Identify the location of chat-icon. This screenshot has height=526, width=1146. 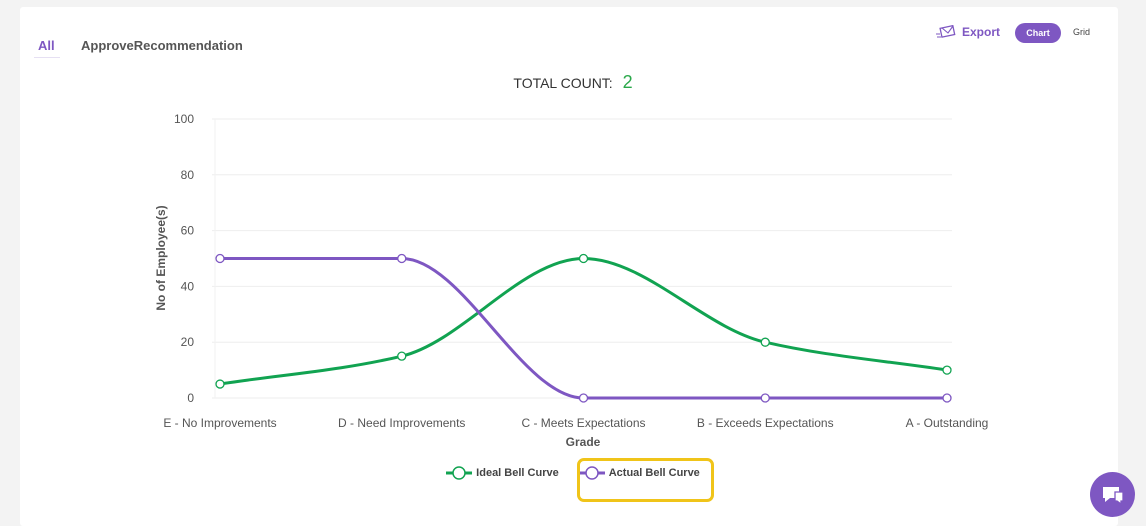
(1113, 495).